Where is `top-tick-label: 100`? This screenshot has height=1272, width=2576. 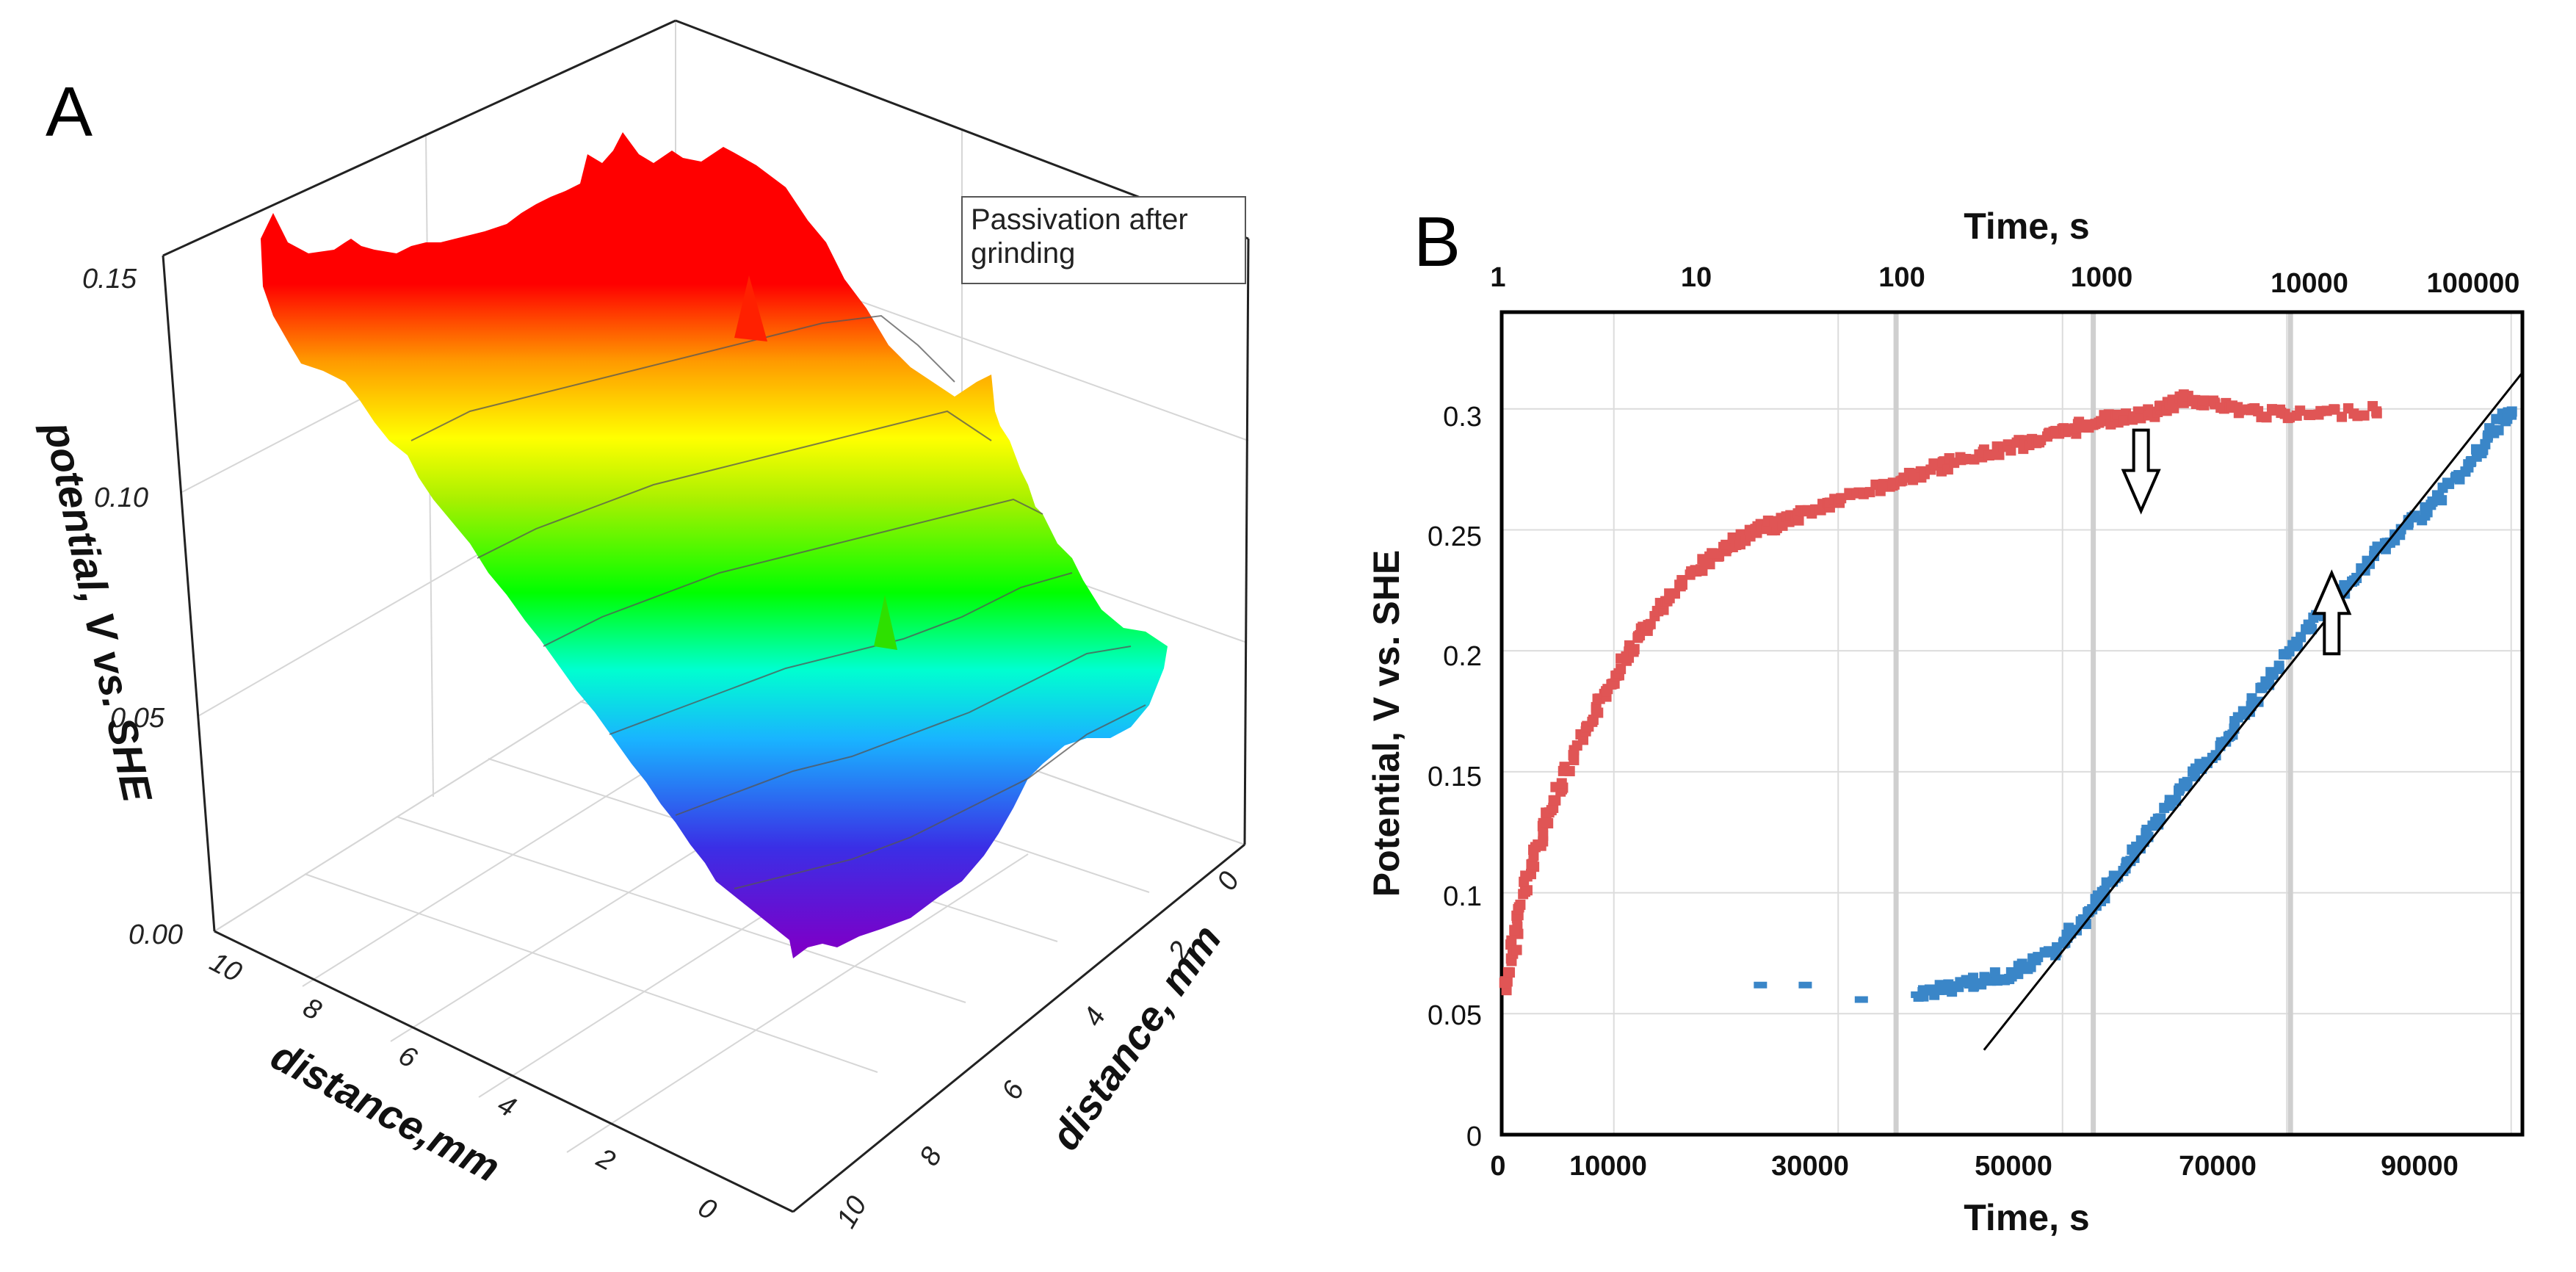
top-tick-label: 100 is located at coordinates (1901, 277).